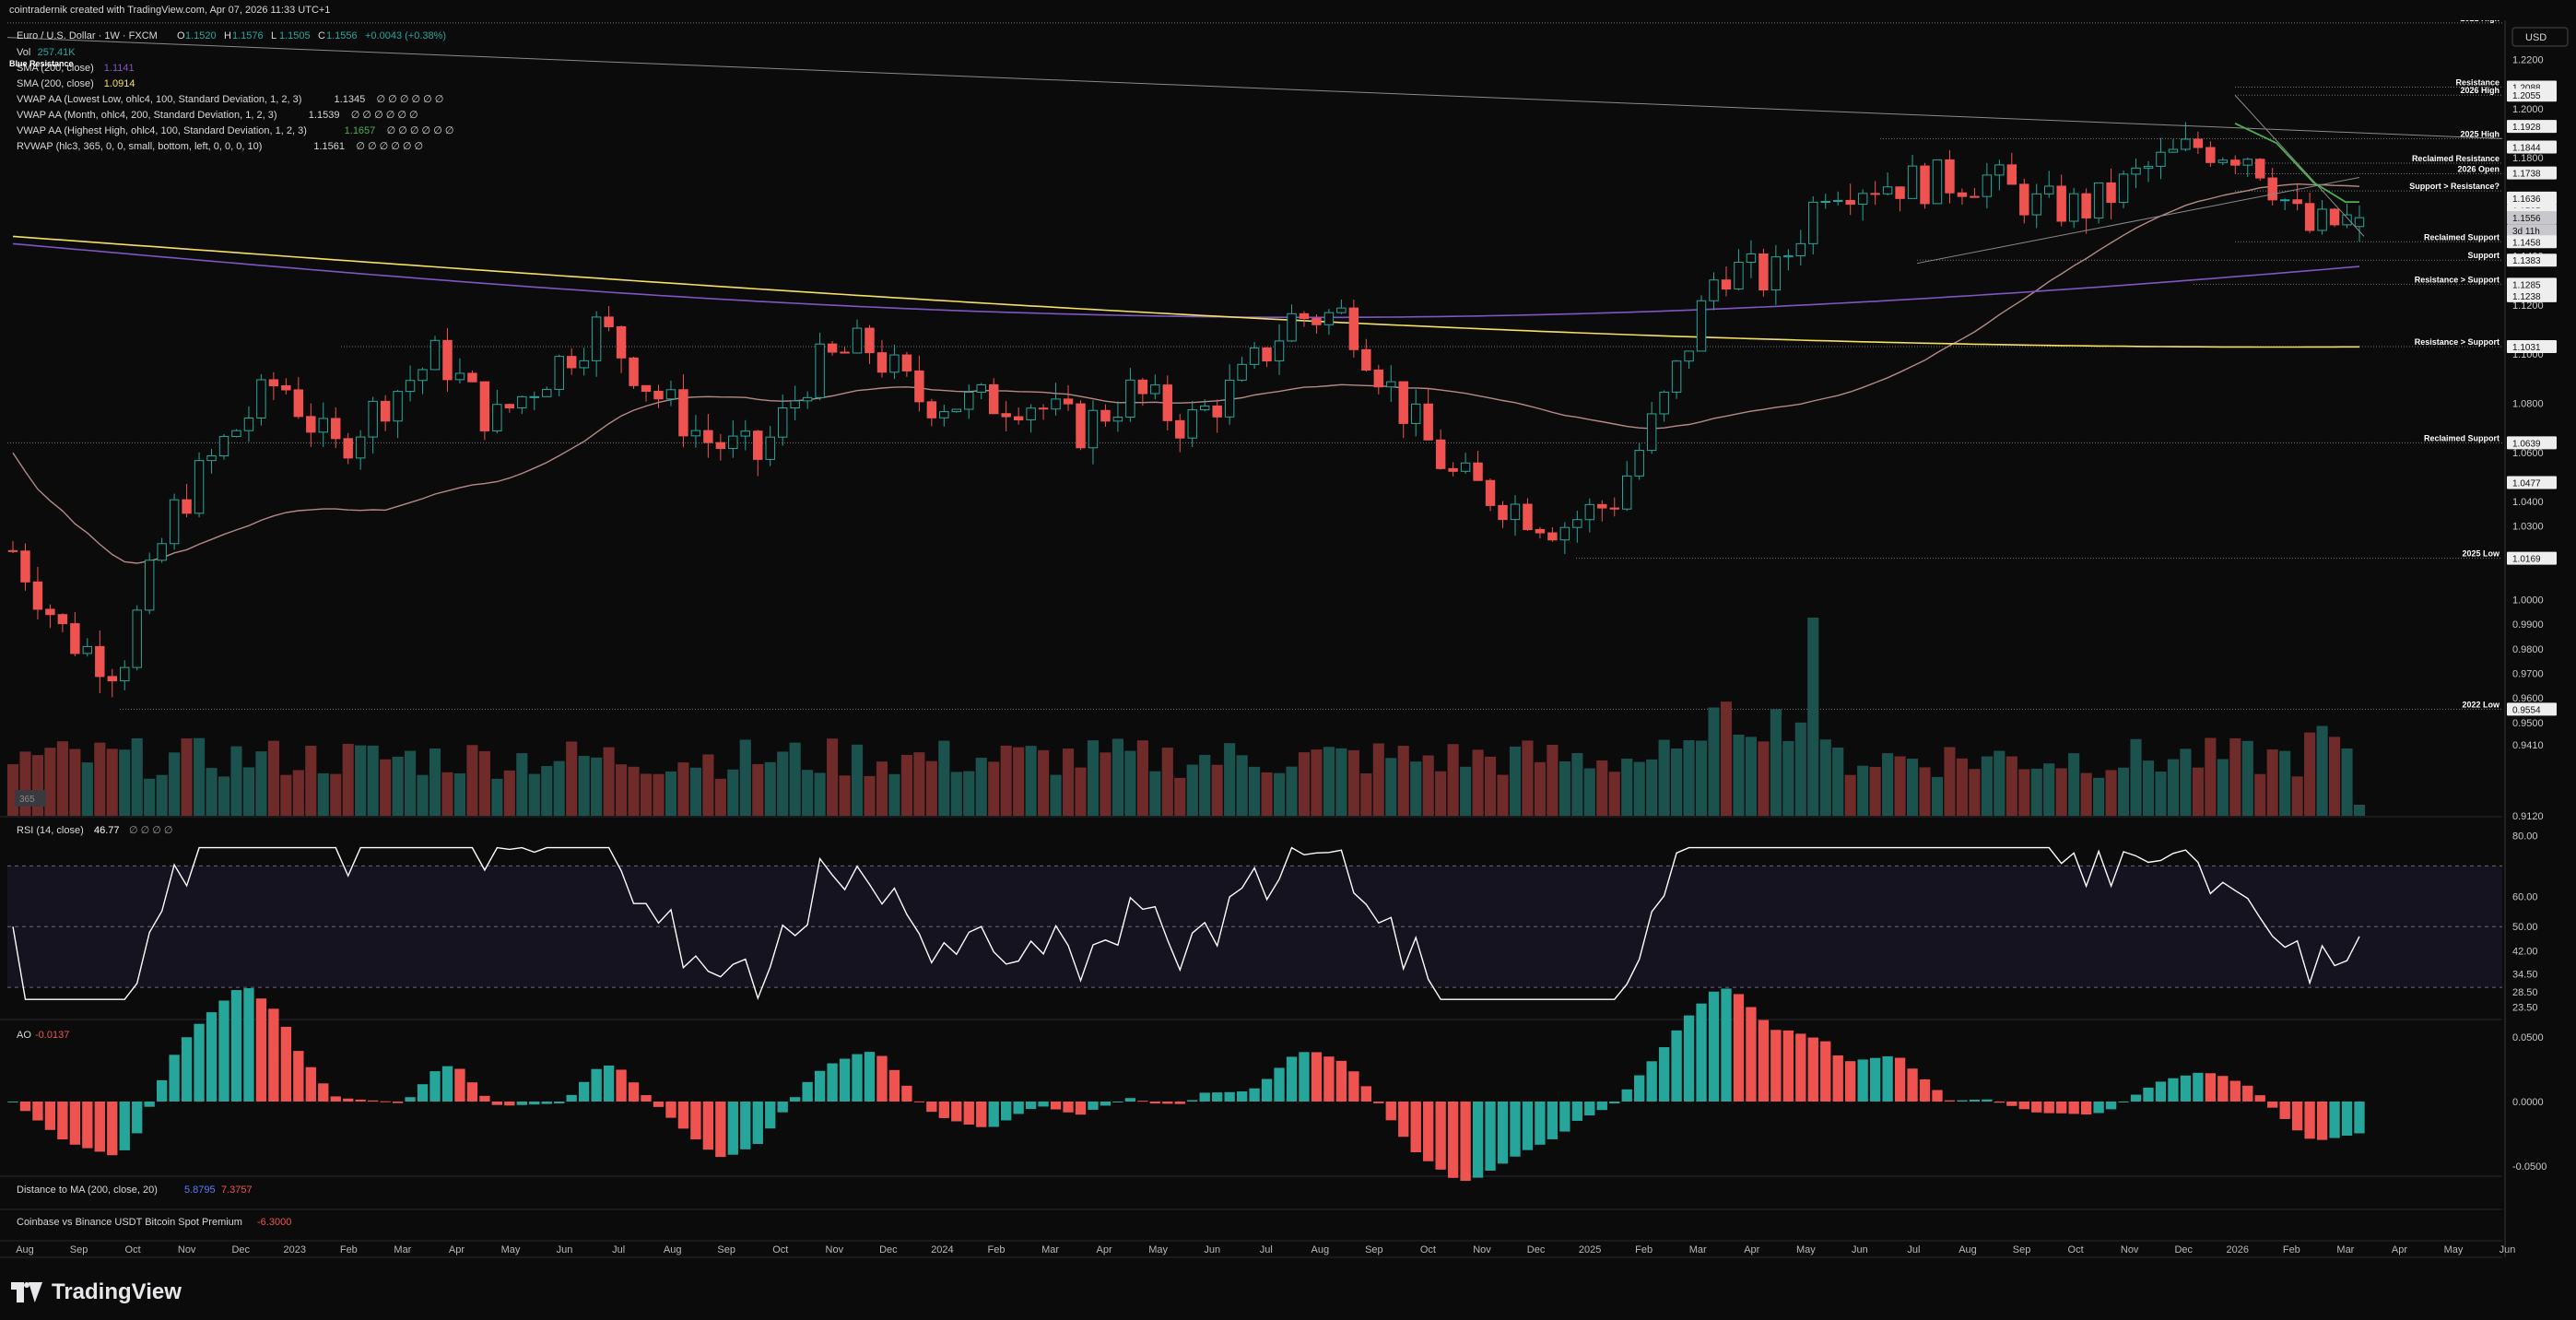  Describe the element at coordinates (87, 1190) in the screenshot. I see `distance-title: Distance to MA (200, close, 20)` at that location.